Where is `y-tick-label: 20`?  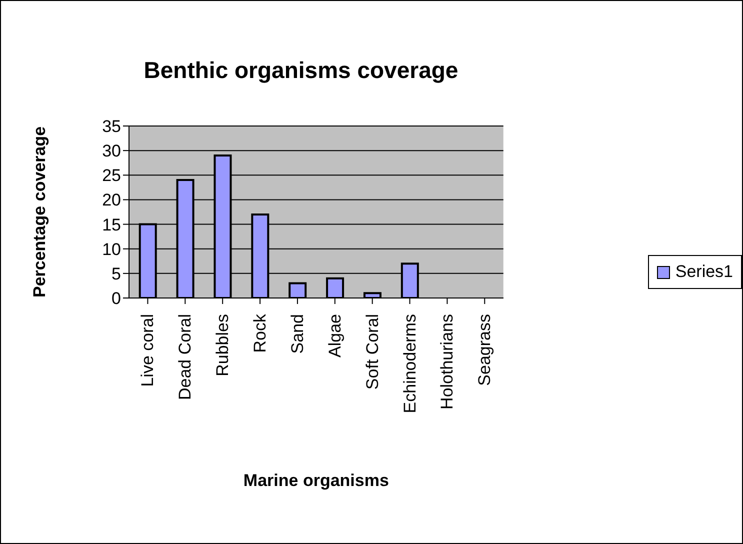
y-tick-label: 20 is located at coordinates (111, 200).